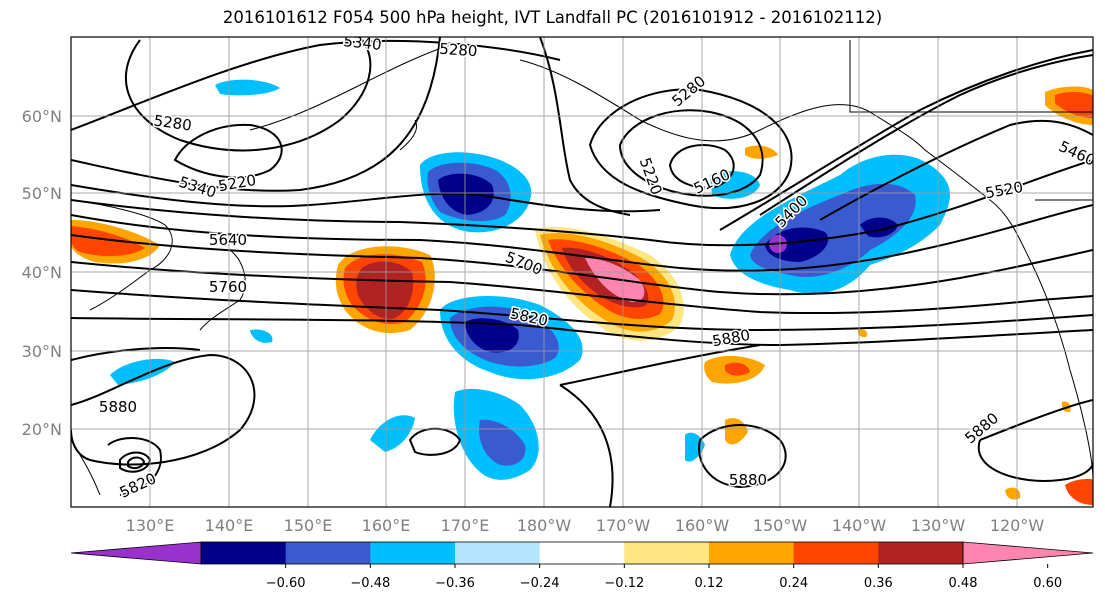 The image size is (1105, 601). Describe the element at coordinates (136, 553) in the screenshot. I see `colorbar-extend-low` at that location.